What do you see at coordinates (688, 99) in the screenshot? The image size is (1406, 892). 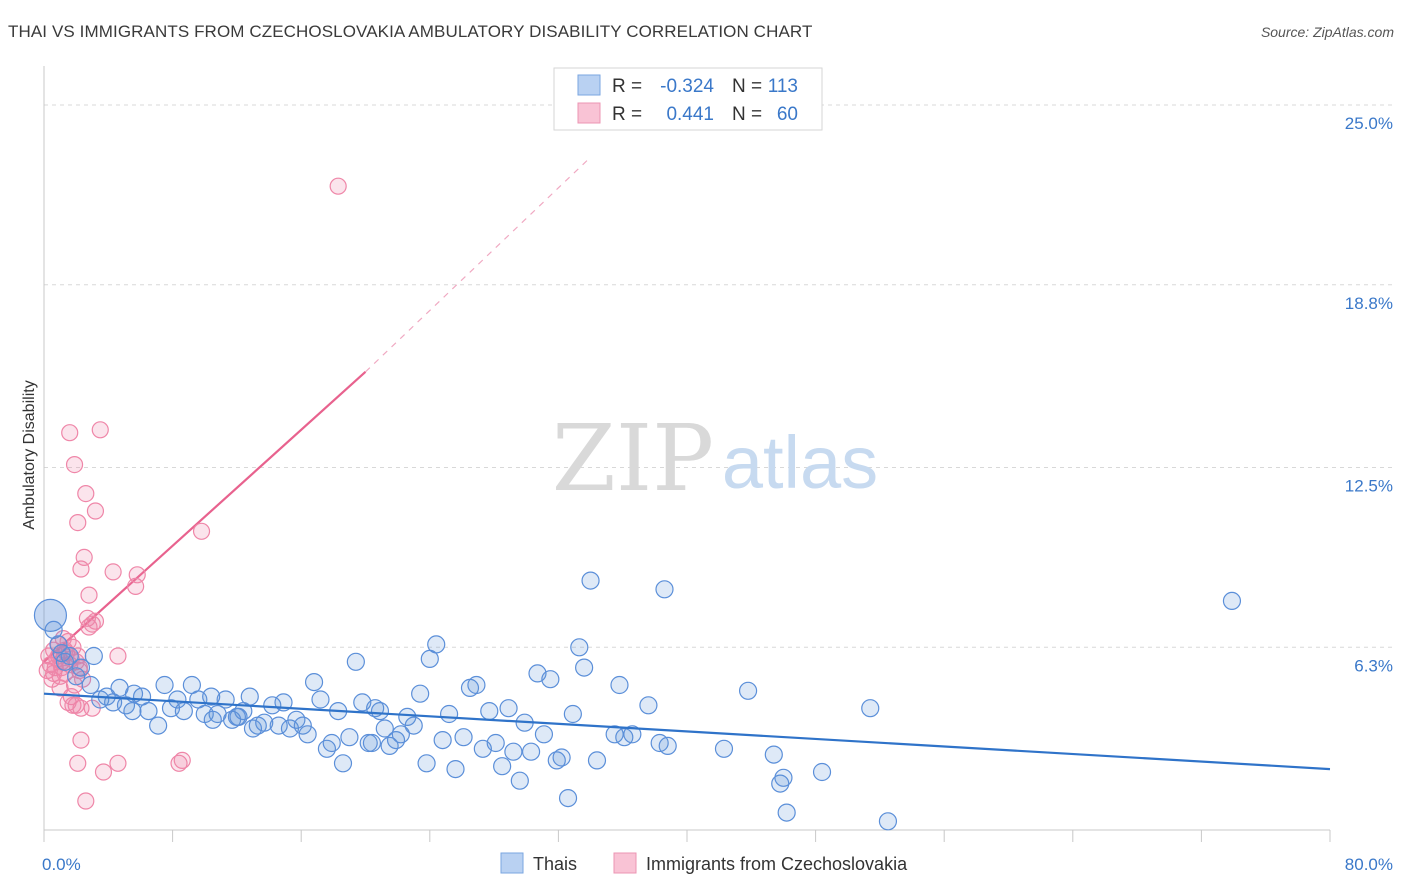 I see `legend-correlation: R = -0.324 N = 113 R = 0.441 N = 60` at bounding box center [688, 99].